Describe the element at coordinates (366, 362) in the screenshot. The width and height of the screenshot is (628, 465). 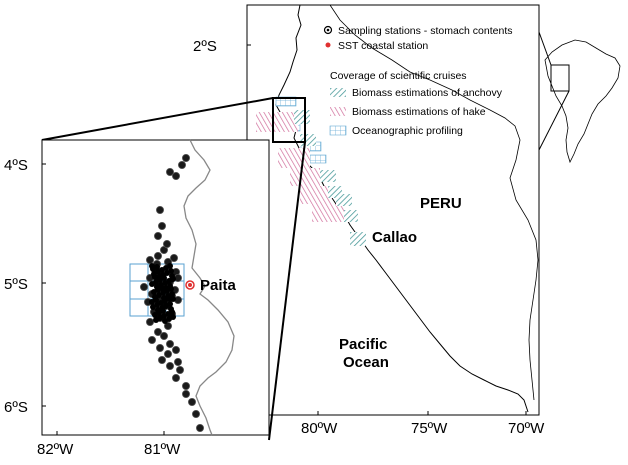
I see `label-ocean: Ocean` at that location.